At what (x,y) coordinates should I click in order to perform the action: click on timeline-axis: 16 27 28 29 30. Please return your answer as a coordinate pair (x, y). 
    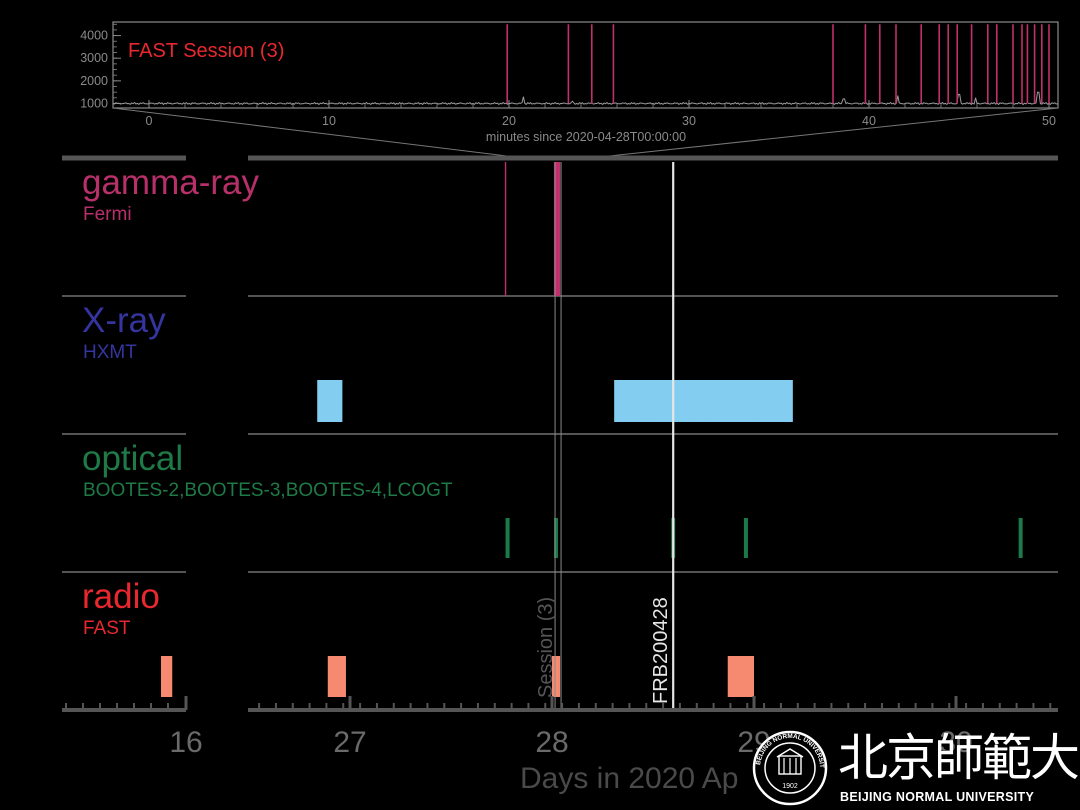
    Looking at the image, I should click on (560, 727).